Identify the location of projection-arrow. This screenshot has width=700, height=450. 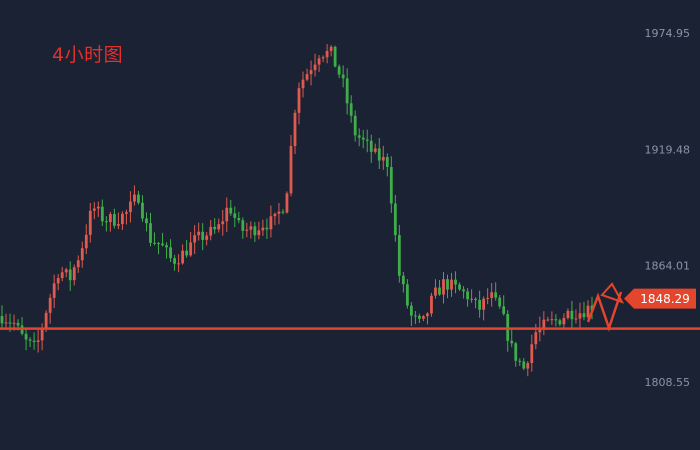
(604, 311).